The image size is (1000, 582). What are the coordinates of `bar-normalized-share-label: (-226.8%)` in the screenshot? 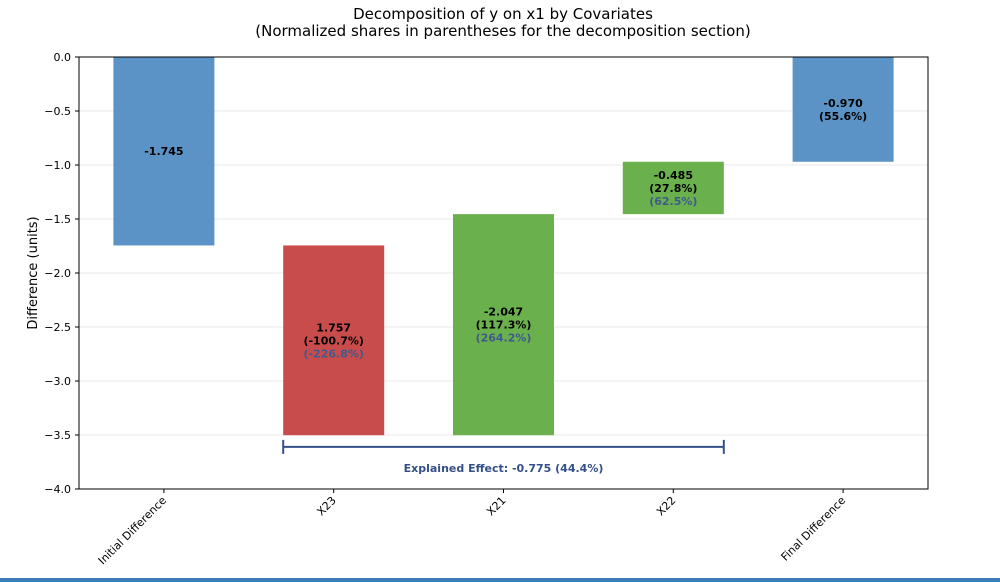 It's located at (333, 353).